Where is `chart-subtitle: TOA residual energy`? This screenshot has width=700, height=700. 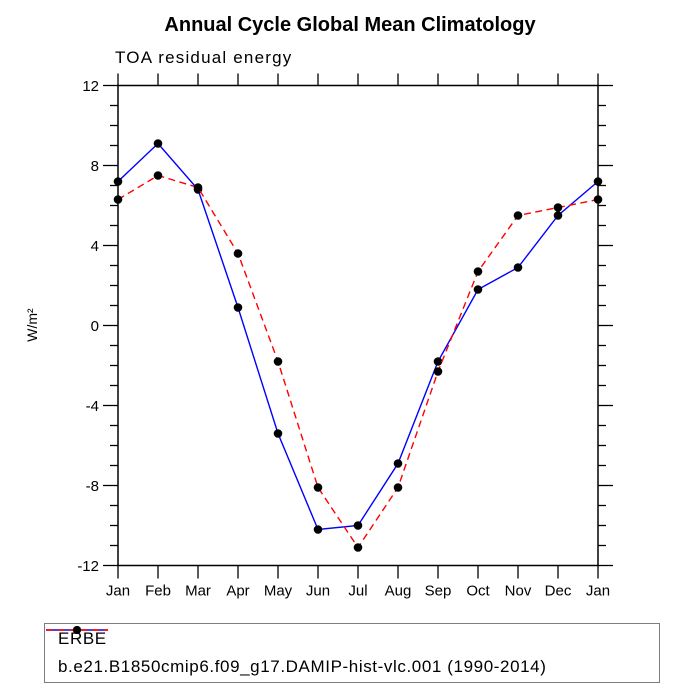
chart-subtitle: TOA residual energy is located at coordinates (204, 57).